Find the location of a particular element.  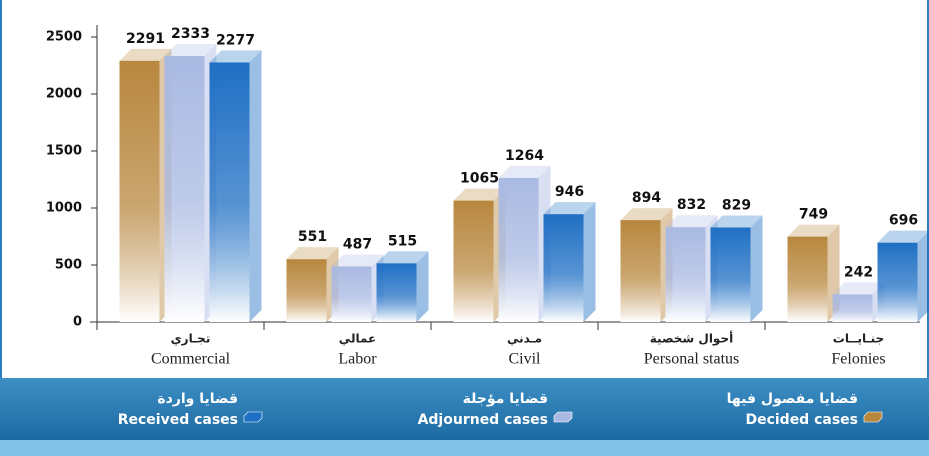

y-tick-label: 1000 is located at coordinates (64, 208).